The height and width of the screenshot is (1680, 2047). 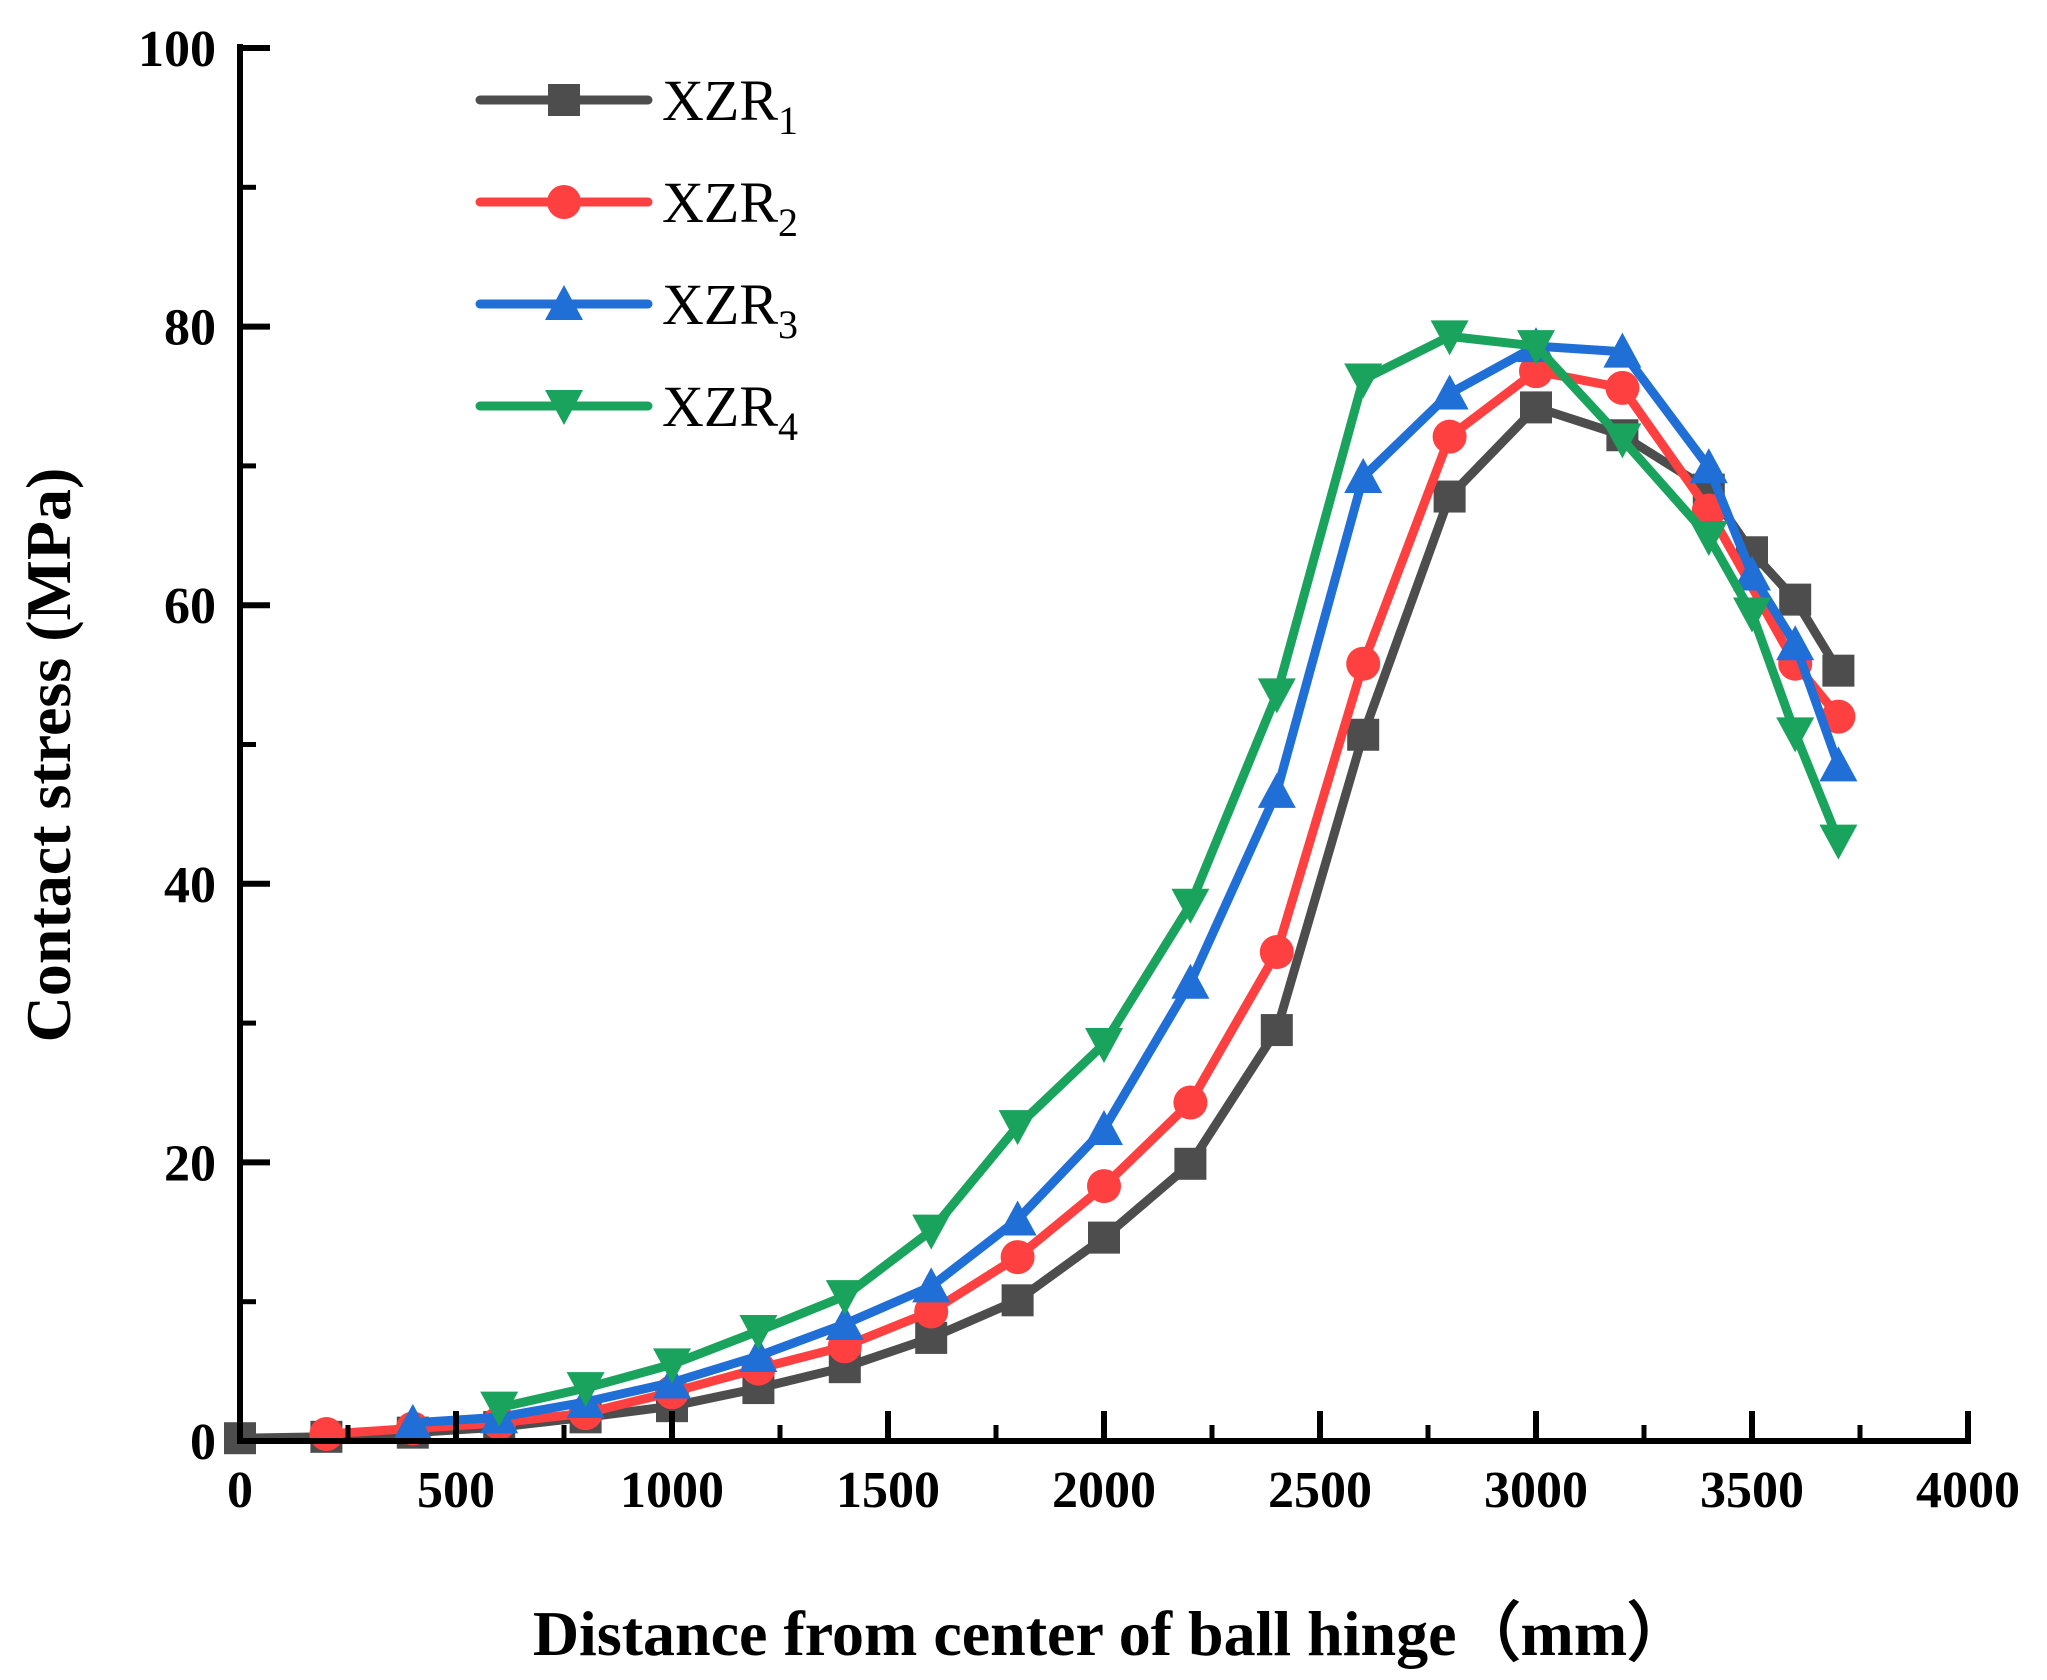 I want to click on y-tick-label: 60, so click(x=190, y=606).